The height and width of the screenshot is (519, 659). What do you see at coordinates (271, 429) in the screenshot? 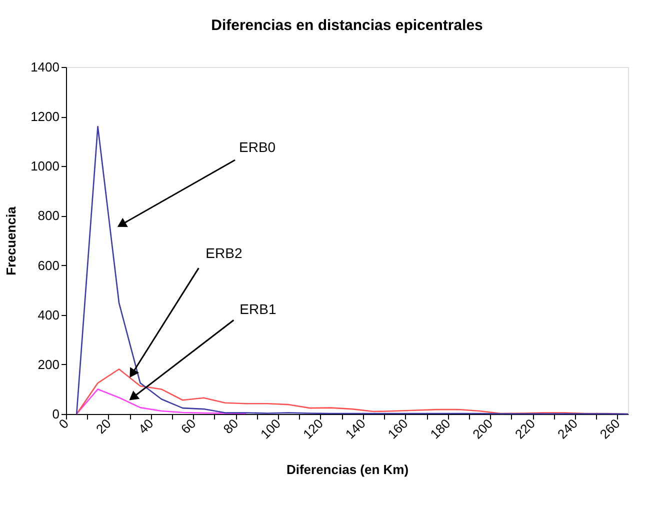
I see `x-tick-label: 100` at bounding box center [271, 429].